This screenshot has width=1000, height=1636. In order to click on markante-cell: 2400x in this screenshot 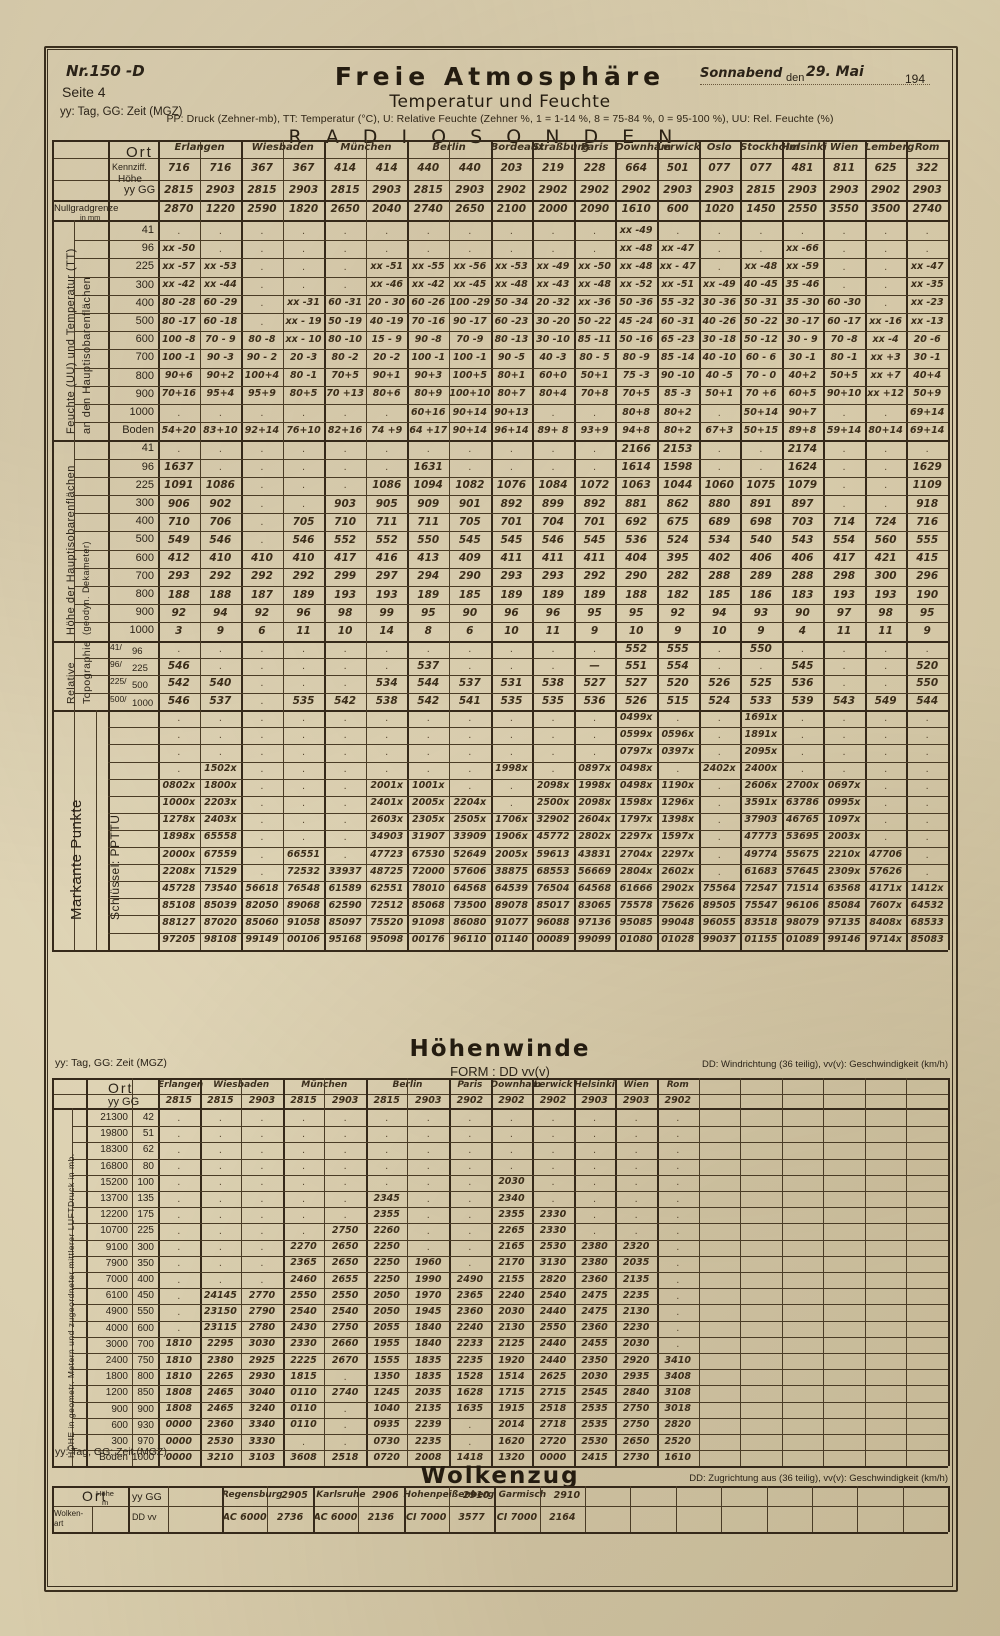, I will do `click(761, 768)`.